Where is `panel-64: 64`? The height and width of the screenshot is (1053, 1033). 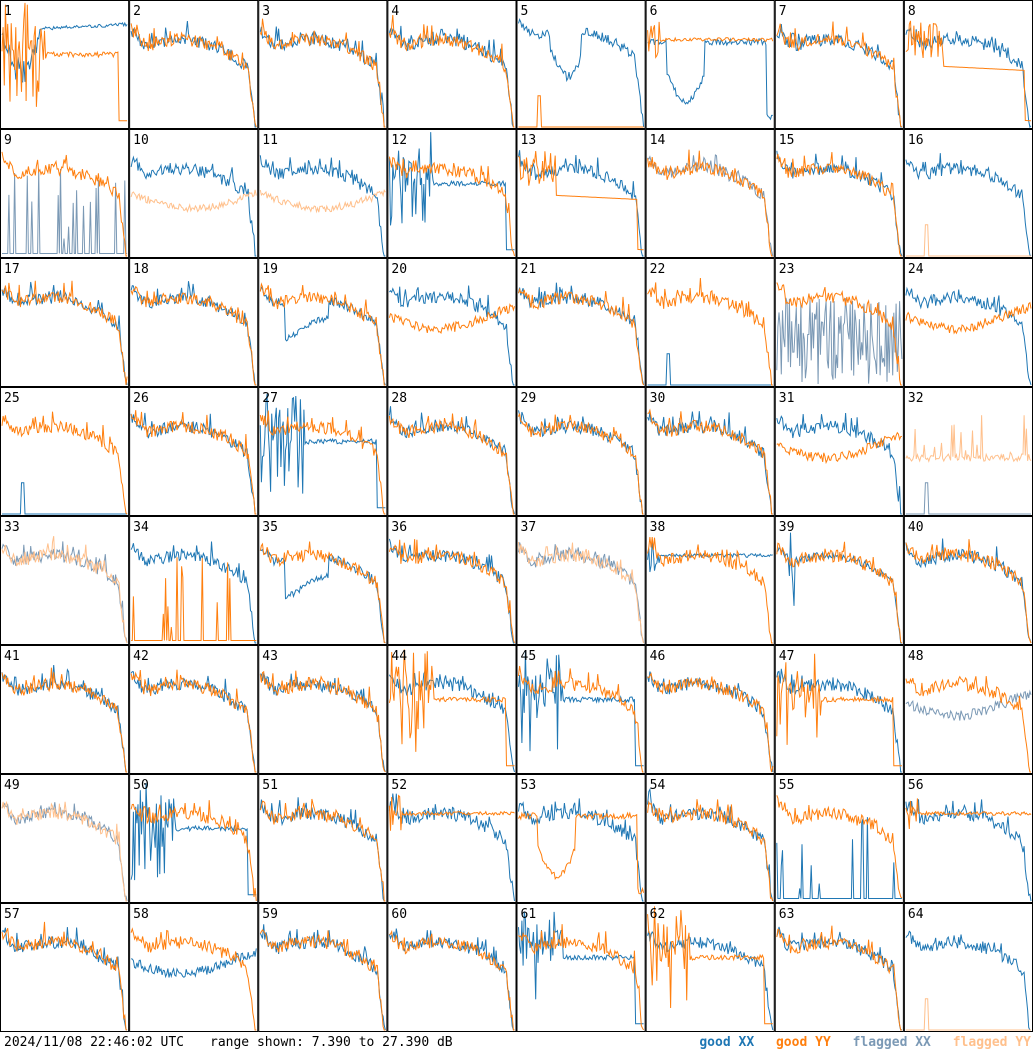
panel-64: 64 is located at coordinates (968, 967).